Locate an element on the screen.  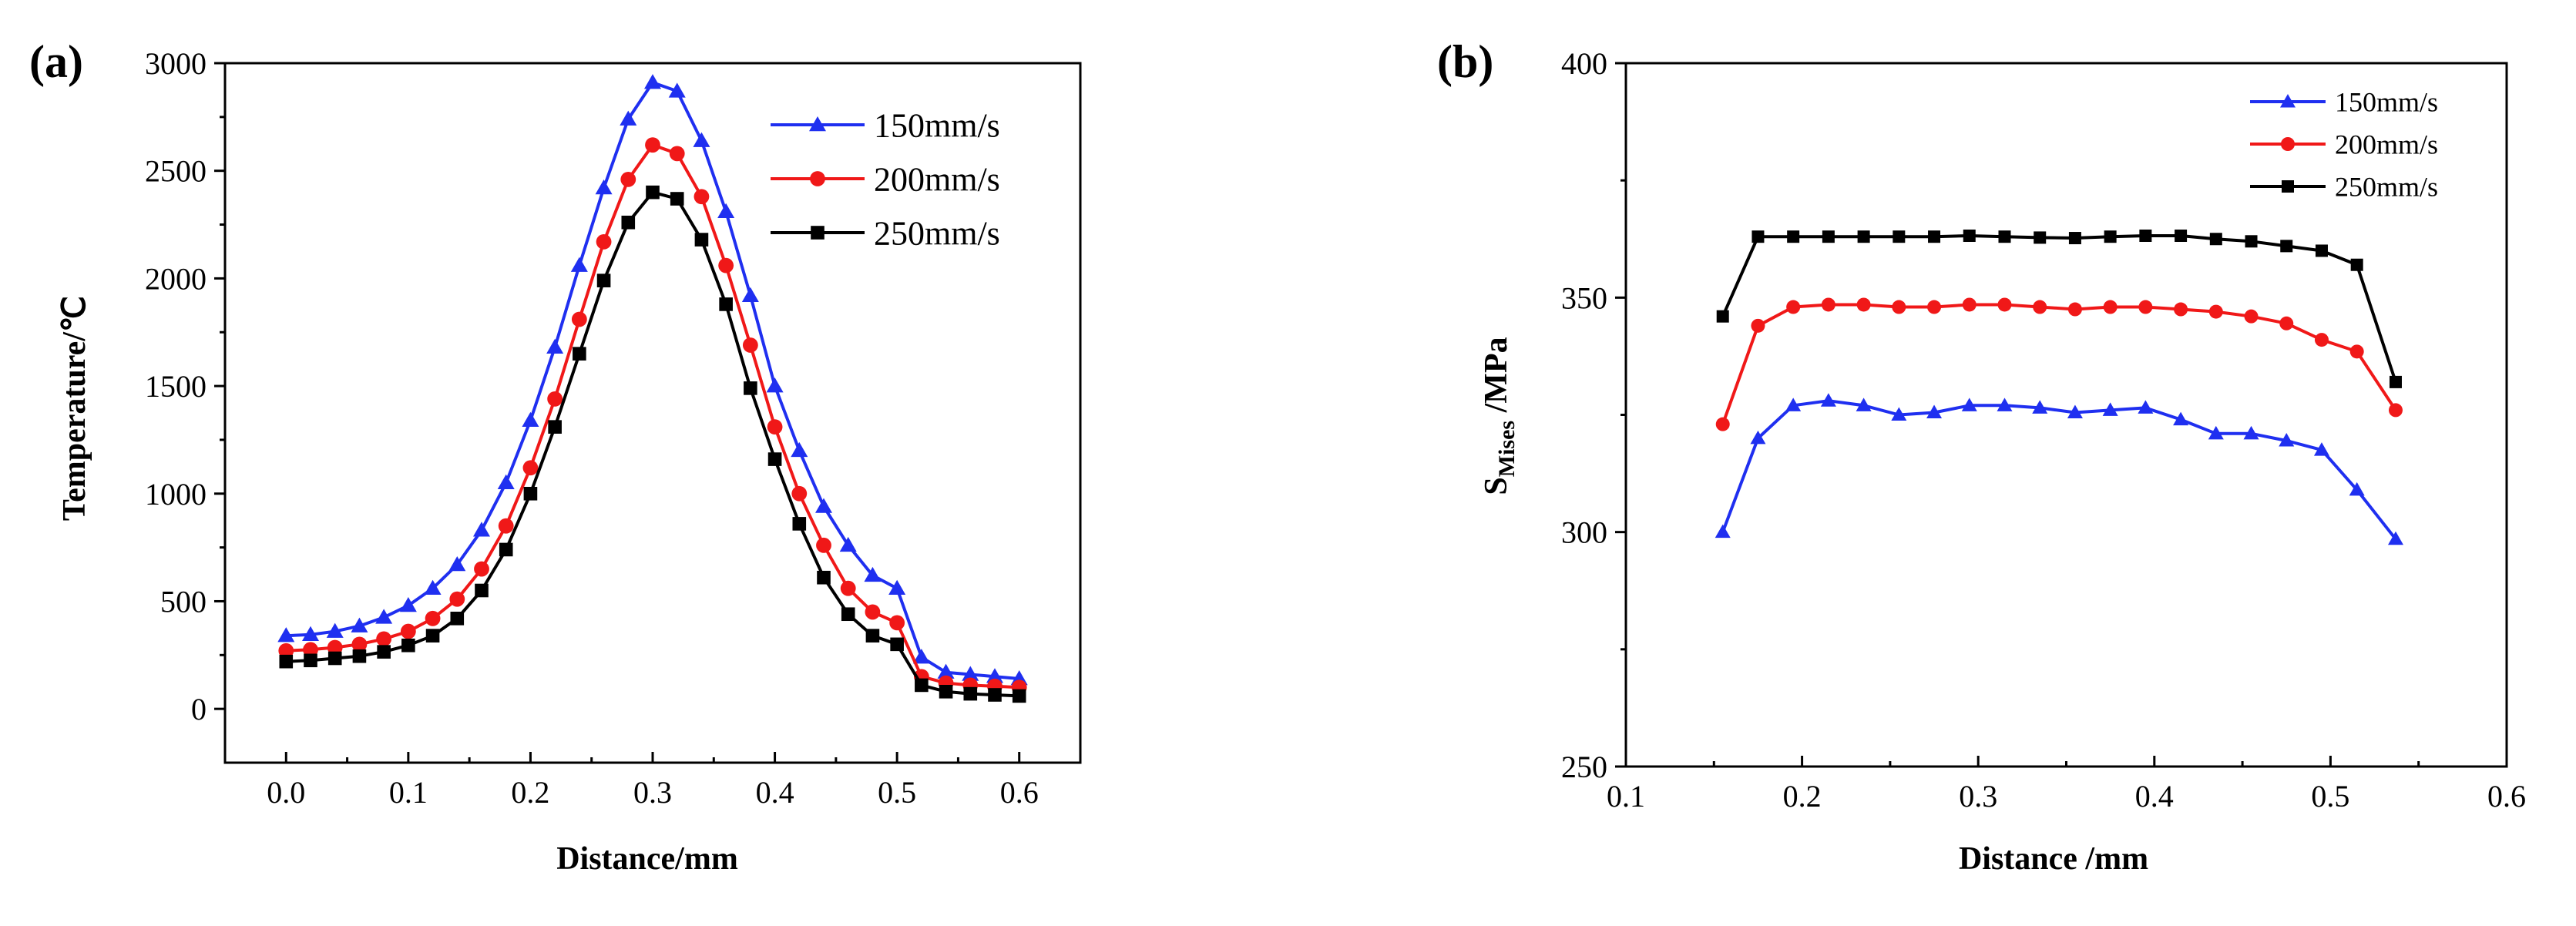
chart-a-x-tick-label: 0.4 is located at coordinates (775, 792).